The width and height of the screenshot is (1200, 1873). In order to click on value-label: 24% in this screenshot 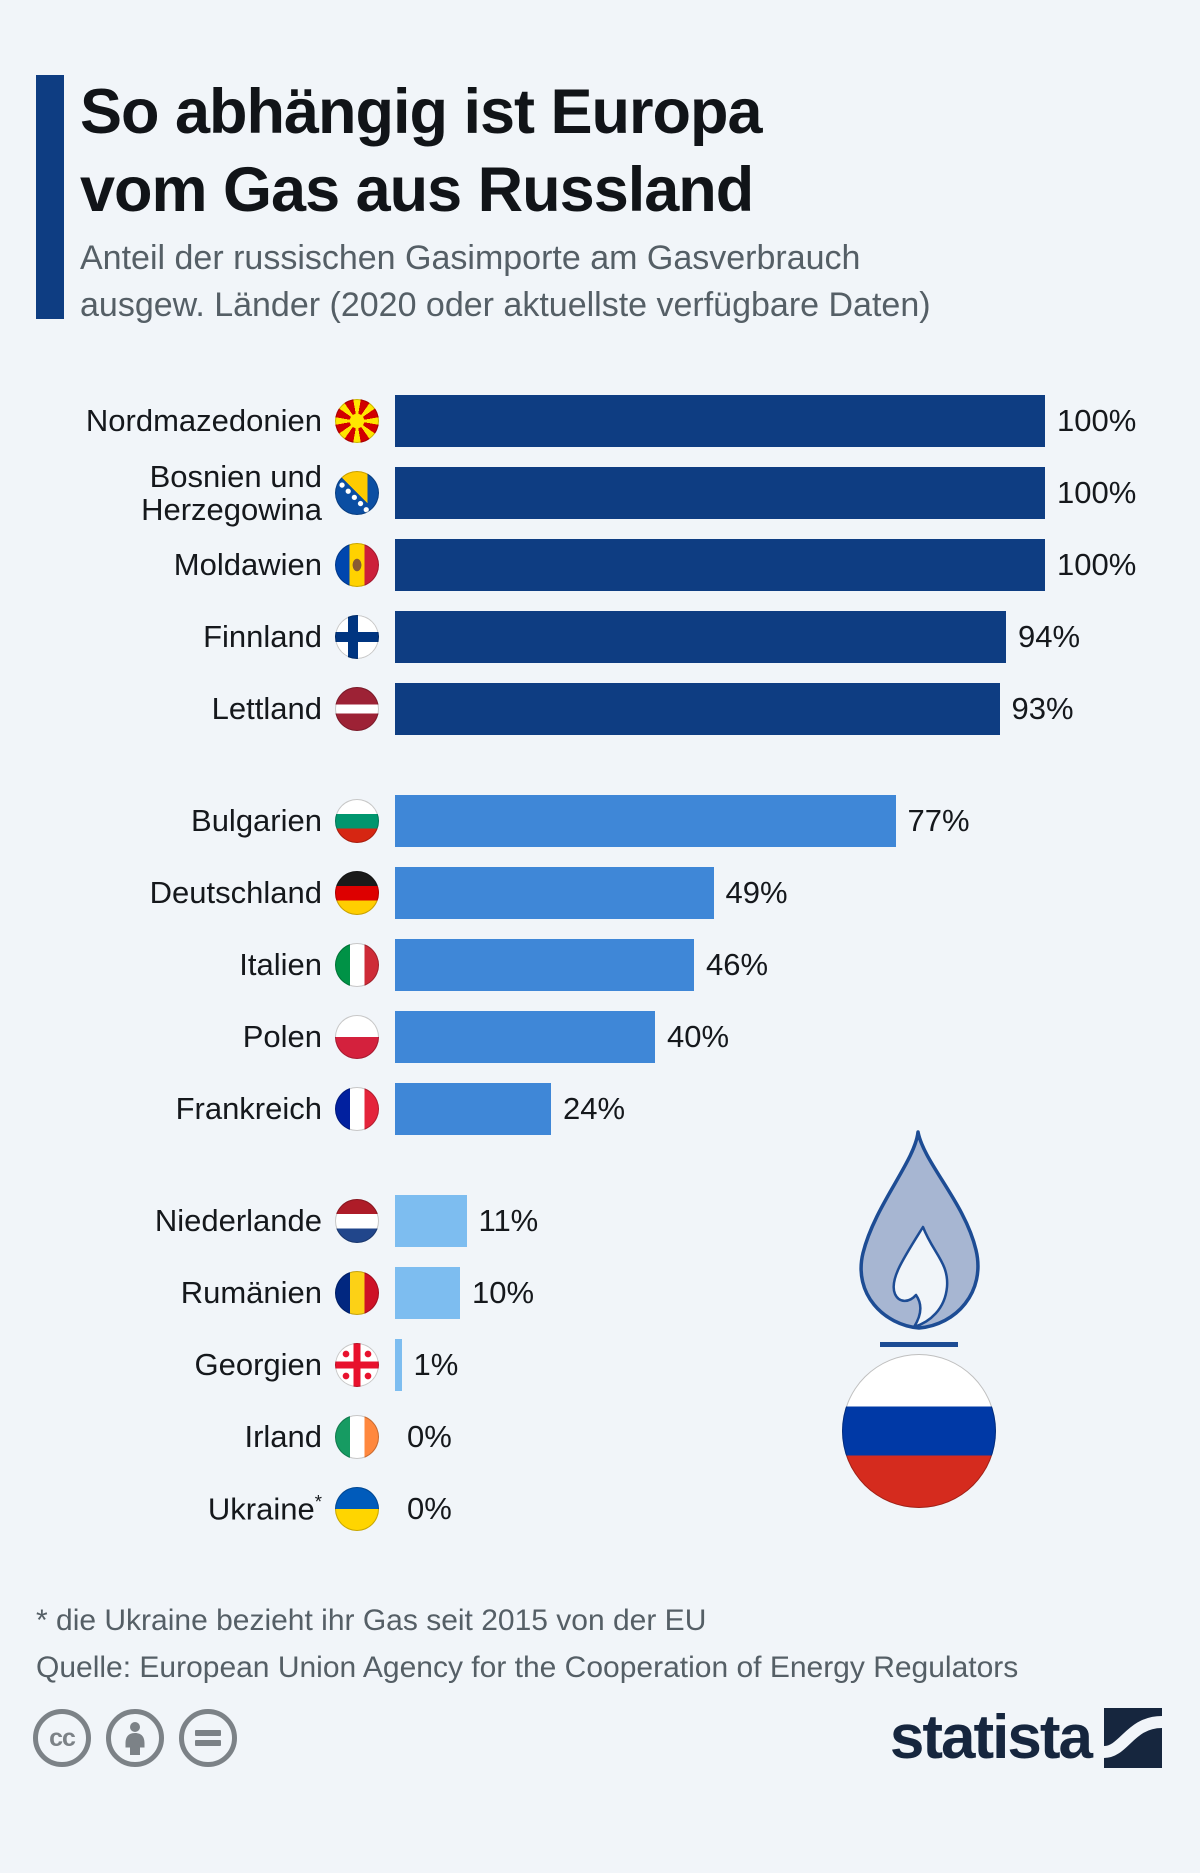, I will do `click(594, 1108)`.